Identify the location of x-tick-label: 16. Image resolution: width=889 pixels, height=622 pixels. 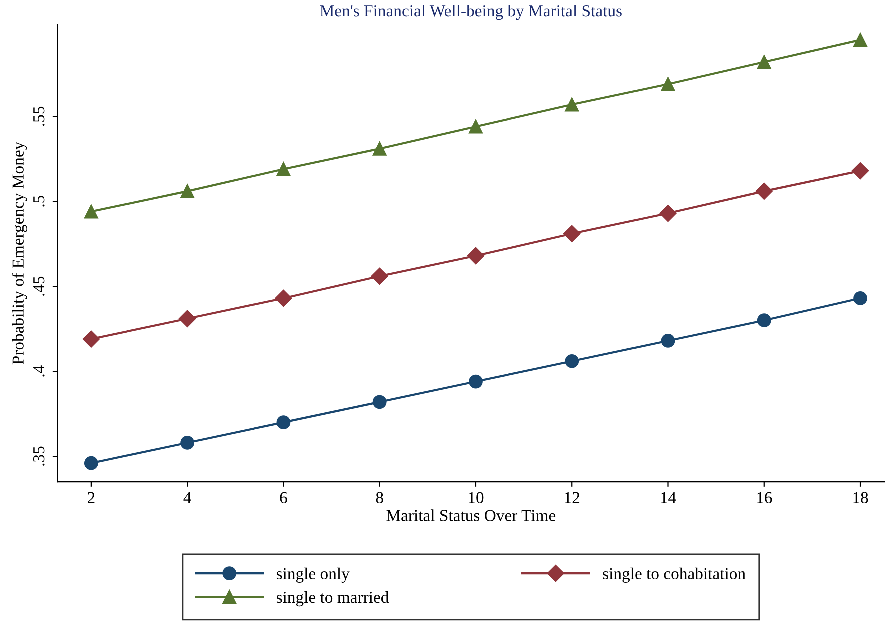
(765, 498).